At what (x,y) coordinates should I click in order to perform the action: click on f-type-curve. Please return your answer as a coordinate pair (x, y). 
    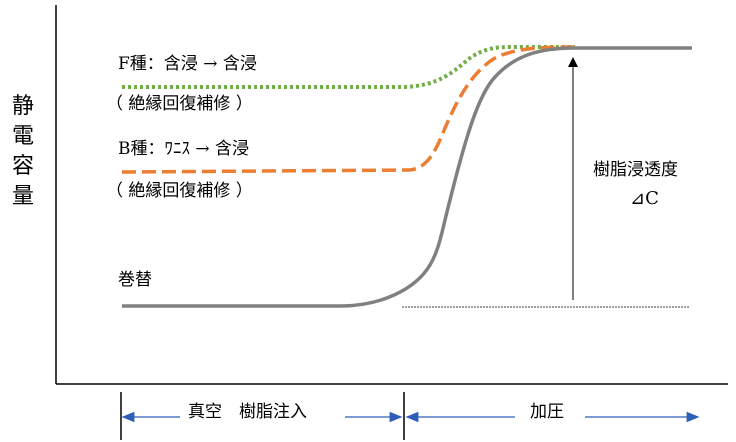
    Looking at the image, I should click on (348, 67).